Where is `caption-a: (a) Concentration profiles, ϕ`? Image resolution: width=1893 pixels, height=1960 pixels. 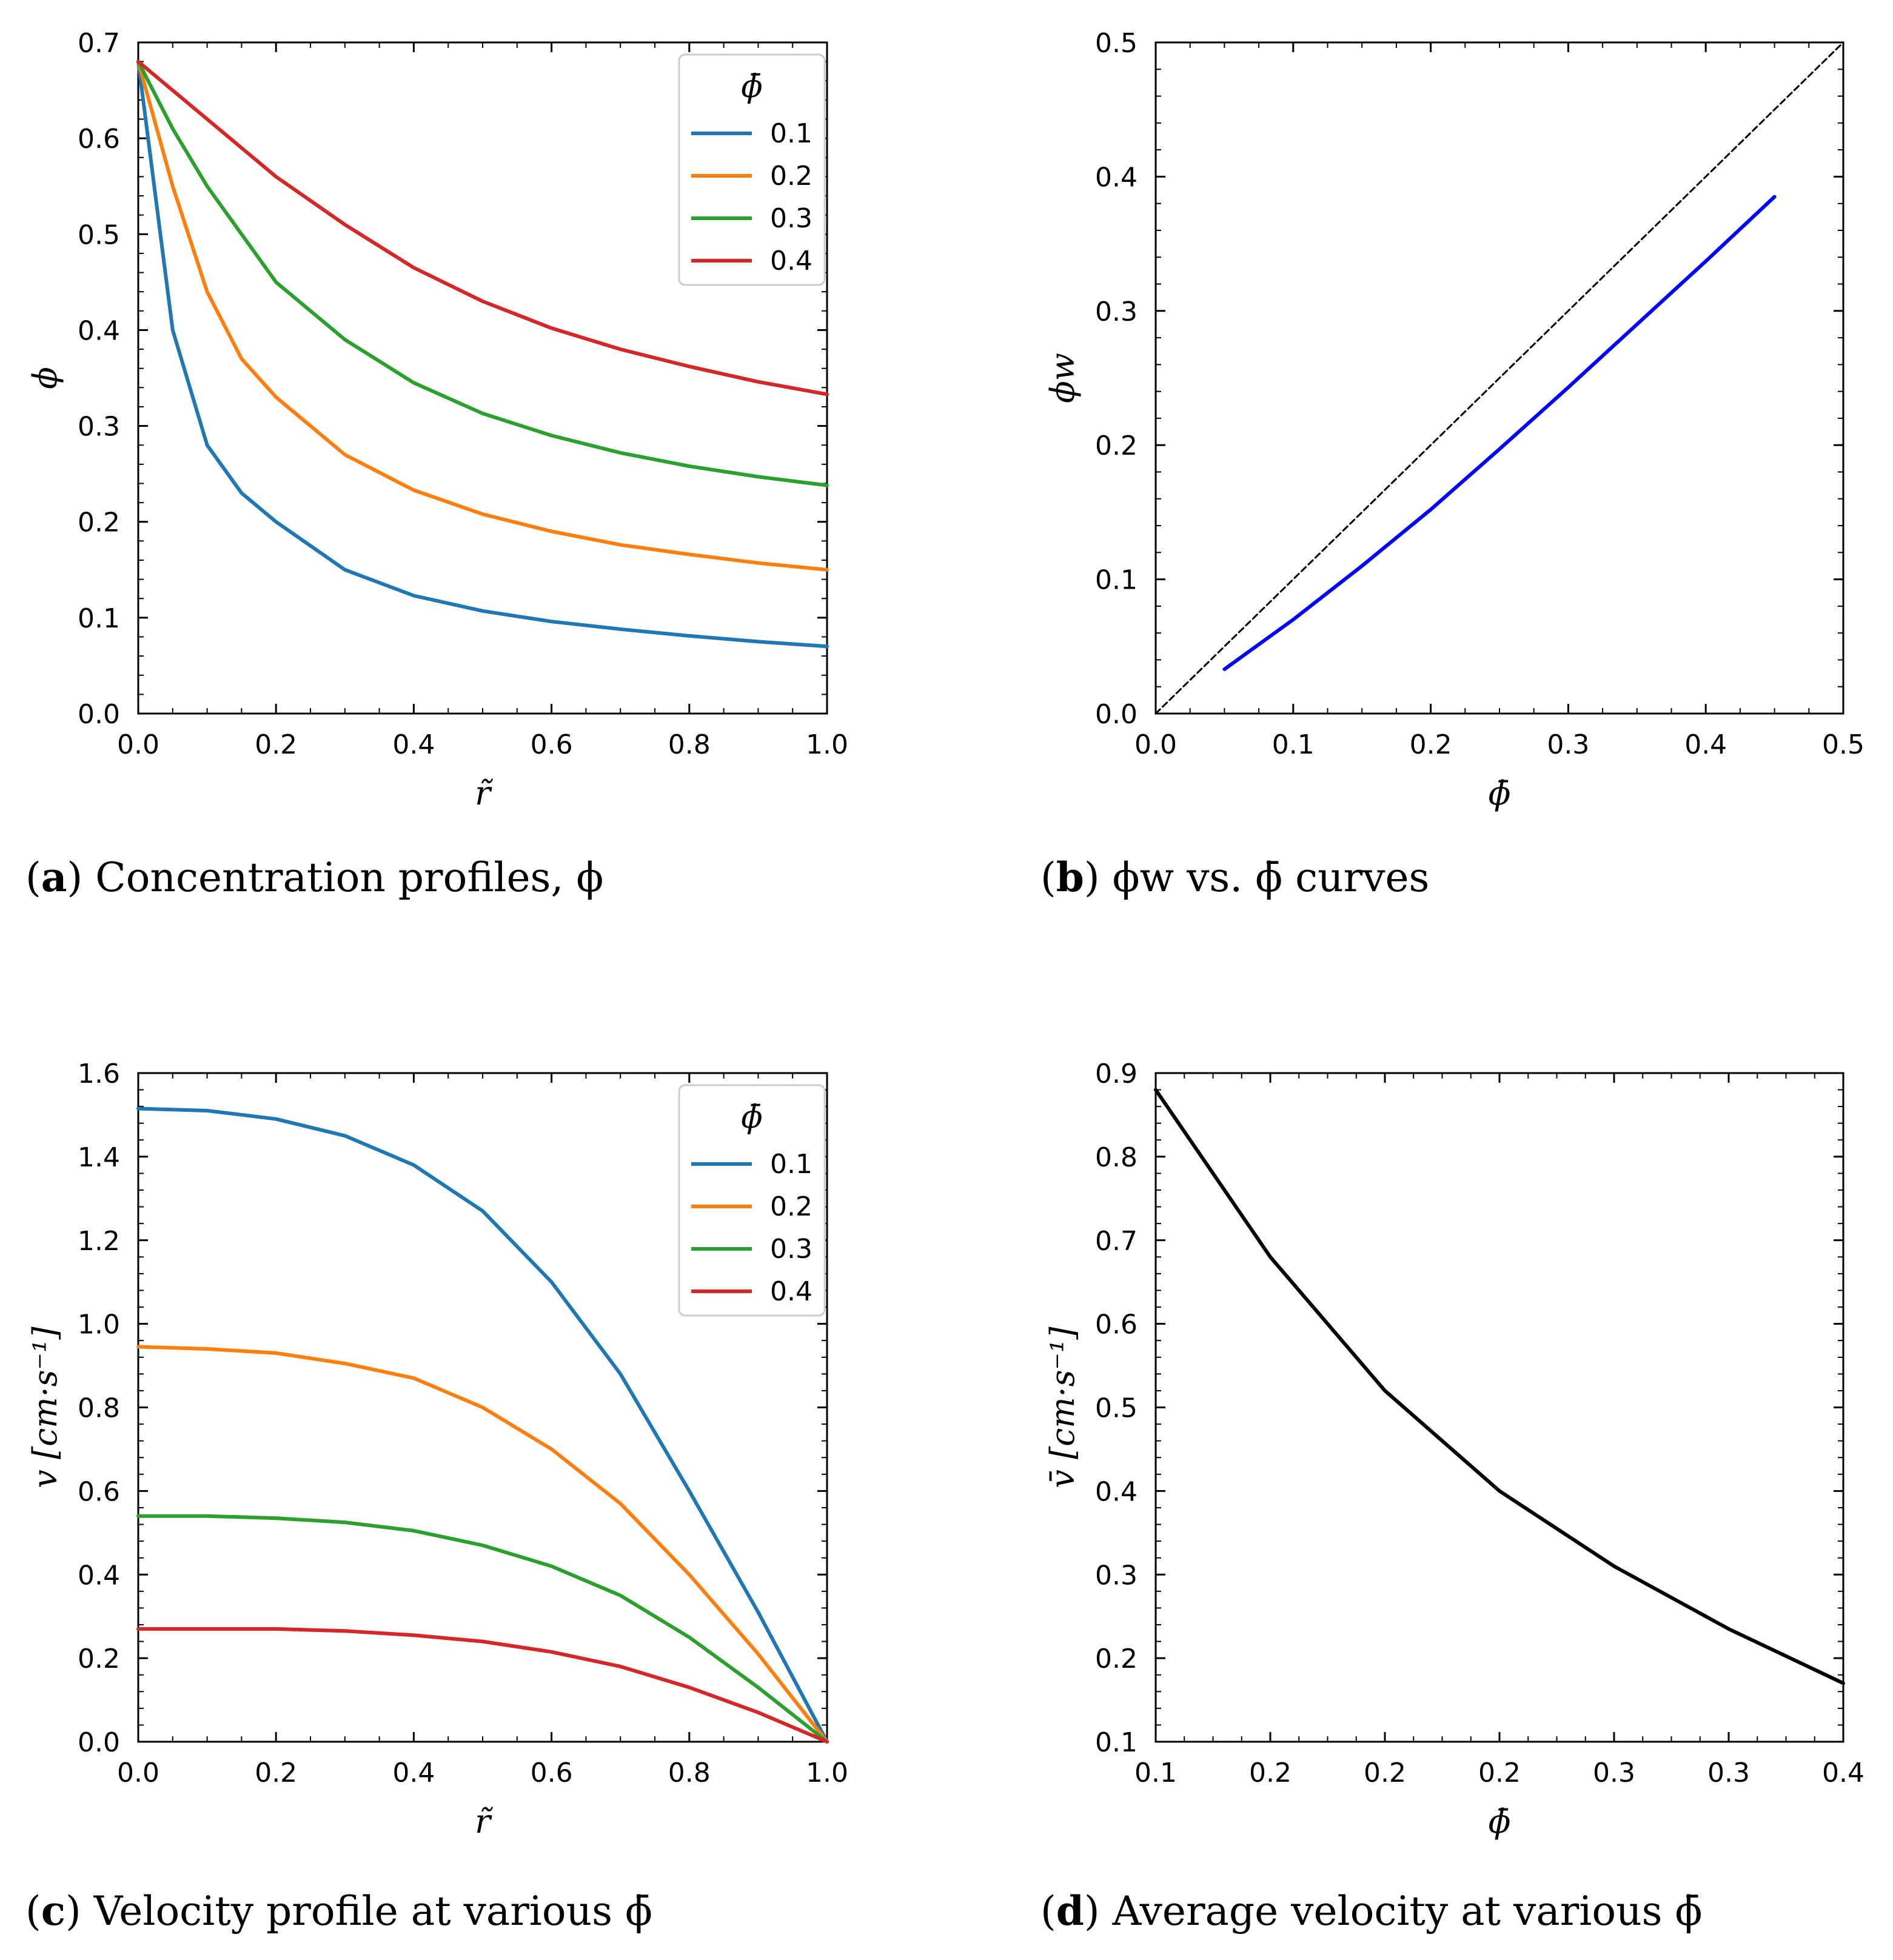 caption-a: (a) Concentration profiles, ϕ is located at coordinates (314, 877).